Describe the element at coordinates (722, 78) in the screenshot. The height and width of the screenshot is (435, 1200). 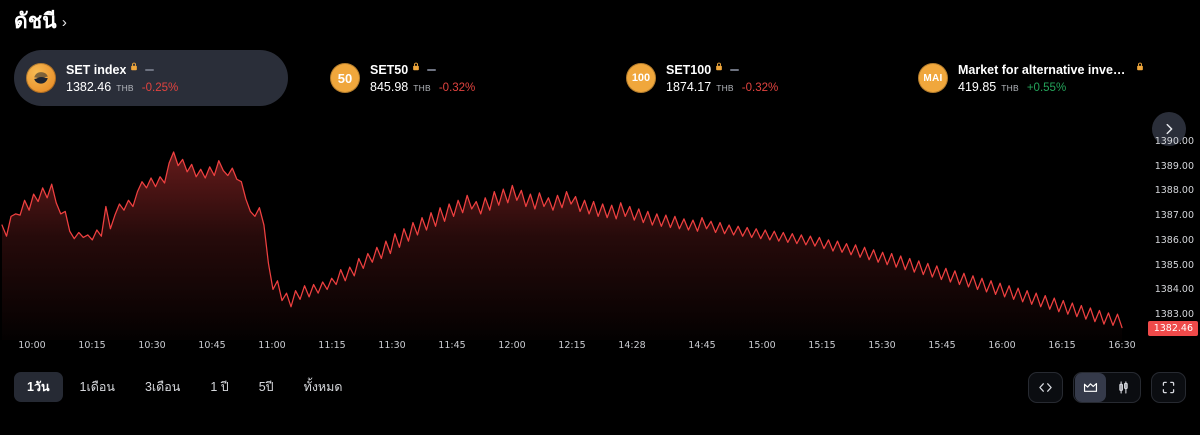
I see `ticker-text: SET100 1874.17 THB -0.32%` at that location.